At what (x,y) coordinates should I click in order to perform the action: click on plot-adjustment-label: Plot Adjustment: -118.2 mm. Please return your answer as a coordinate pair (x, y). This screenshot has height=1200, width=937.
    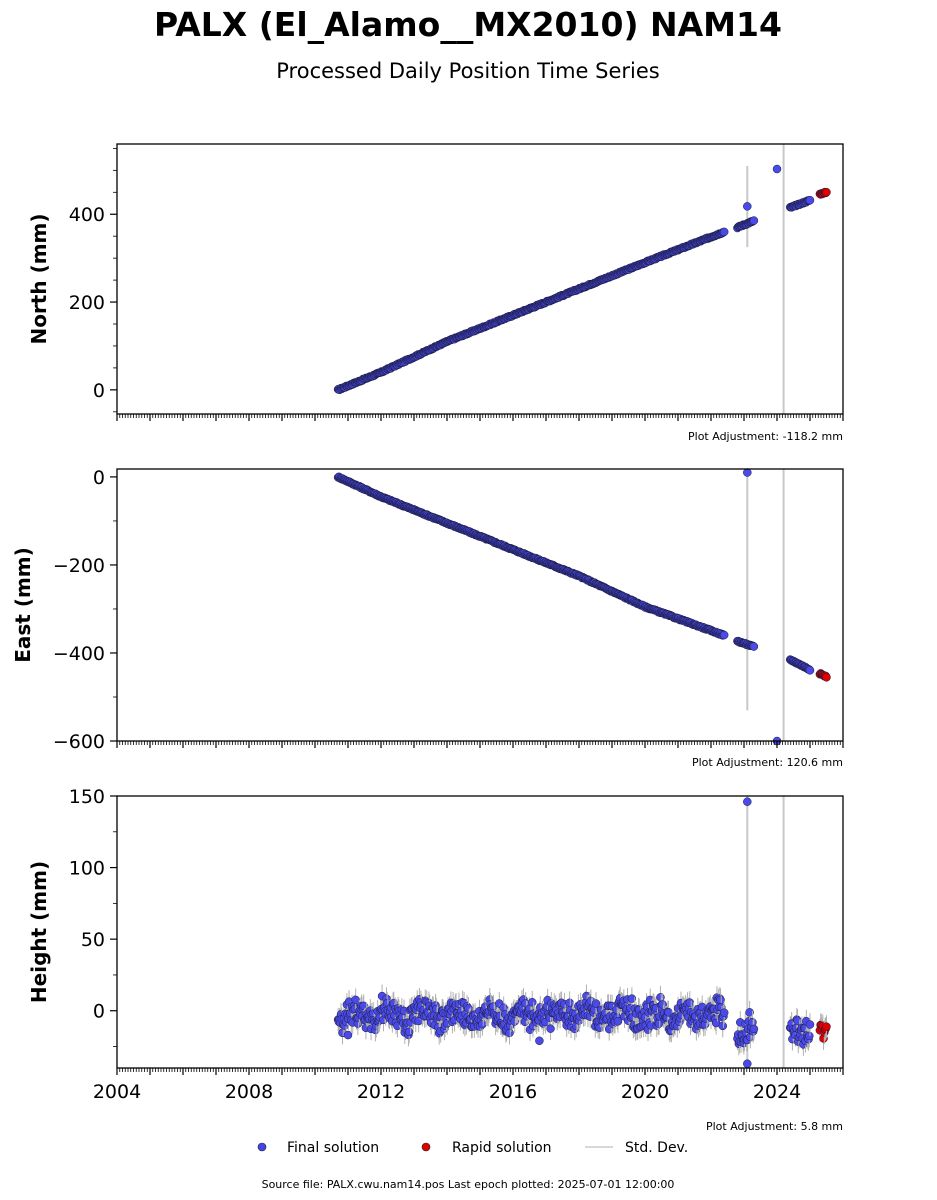
    Looking at the image, I should click on (765, 436).